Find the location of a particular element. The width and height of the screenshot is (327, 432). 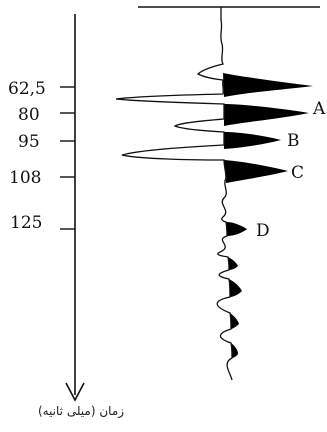

time-axis-arrow-icon is located at coordinates (75, 392).